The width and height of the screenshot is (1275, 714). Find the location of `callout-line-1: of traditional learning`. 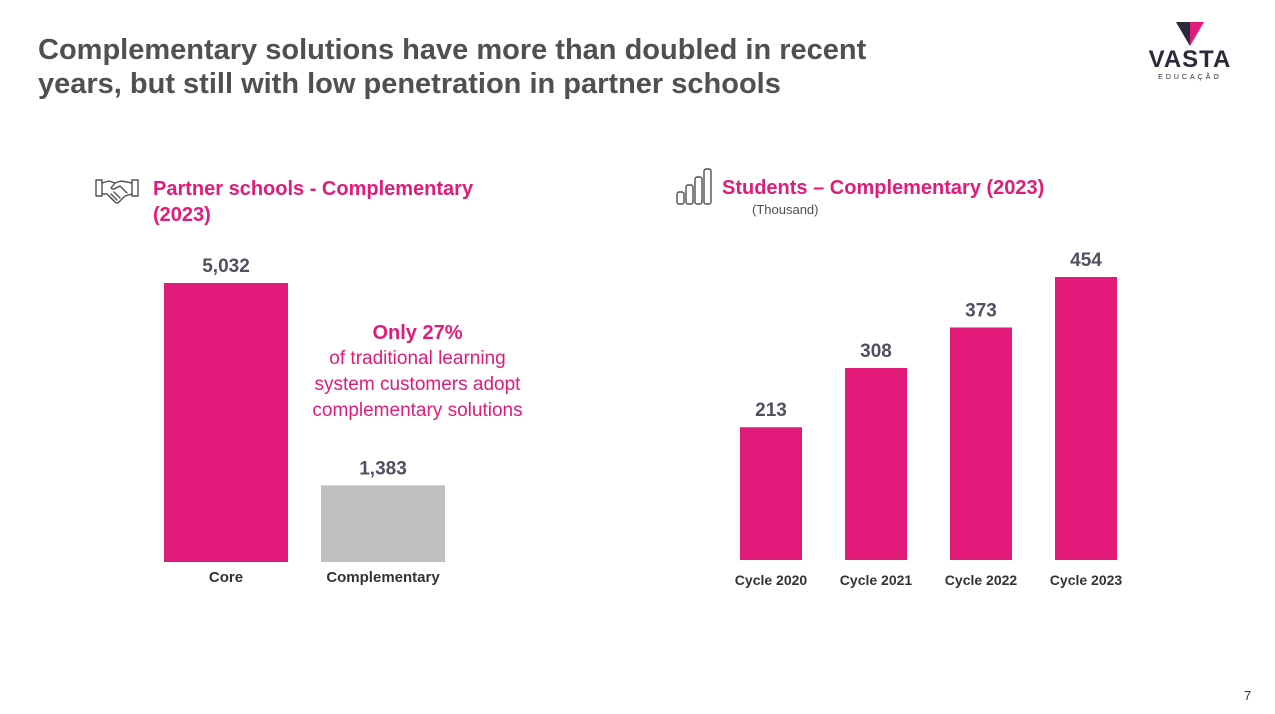

callout-line-1: of traditional learning is located at coordinates (417, 358).